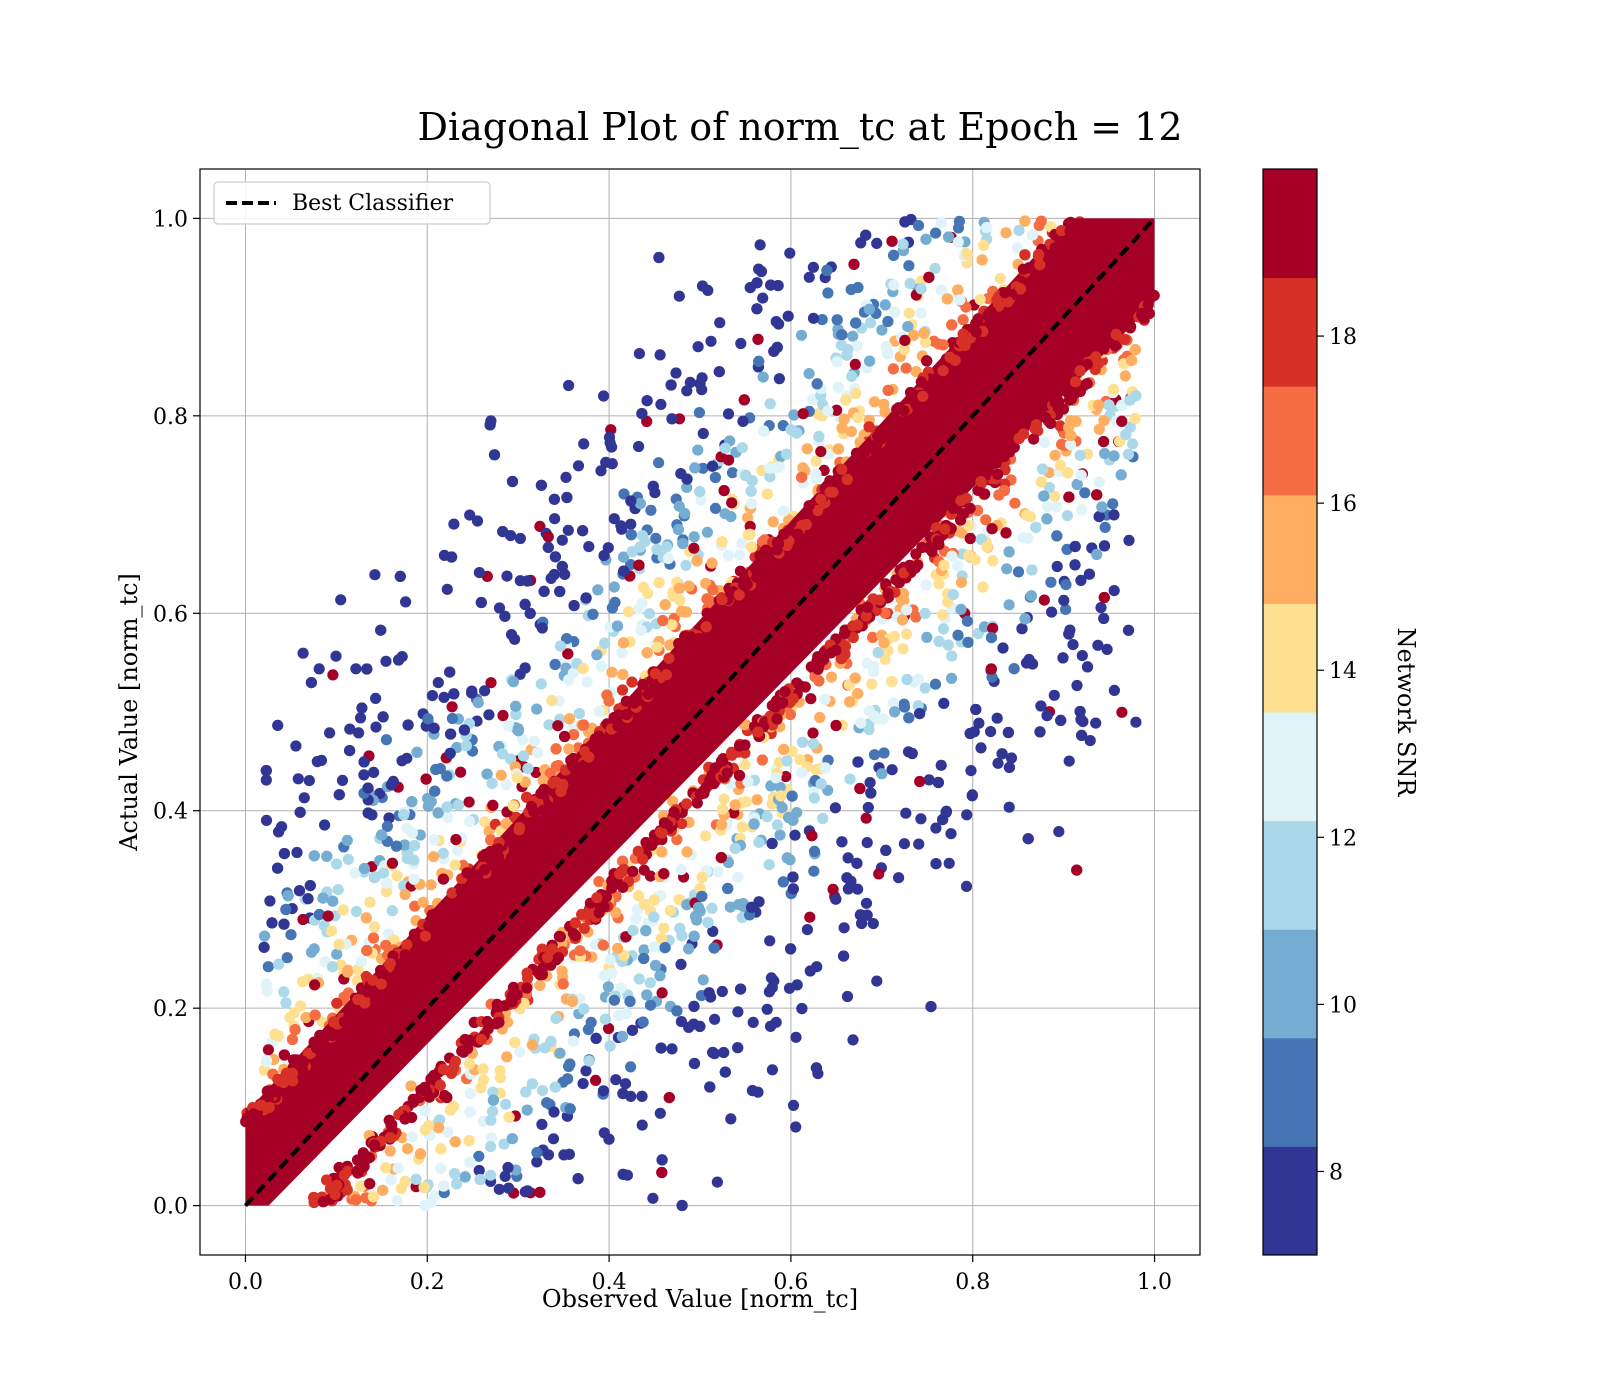  Describe the element at coordinates (170, 812) in the screenshot. I see `y-tick-label: 0.4` at that location.